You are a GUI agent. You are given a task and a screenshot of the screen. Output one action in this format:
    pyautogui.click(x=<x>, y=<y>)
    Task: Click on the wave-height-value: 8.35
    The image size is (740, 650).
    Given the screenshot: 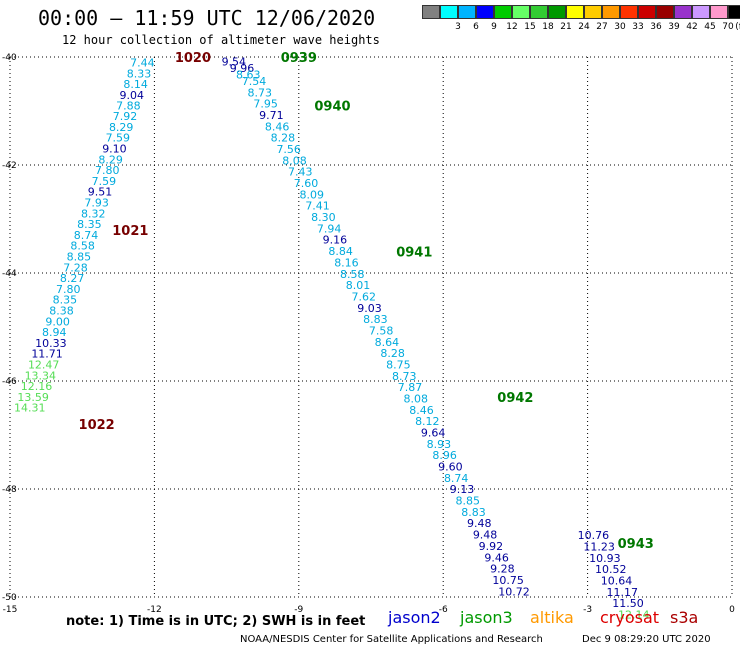 What is the action you would take?
    pyautogui.click(x=65, y=300)
    